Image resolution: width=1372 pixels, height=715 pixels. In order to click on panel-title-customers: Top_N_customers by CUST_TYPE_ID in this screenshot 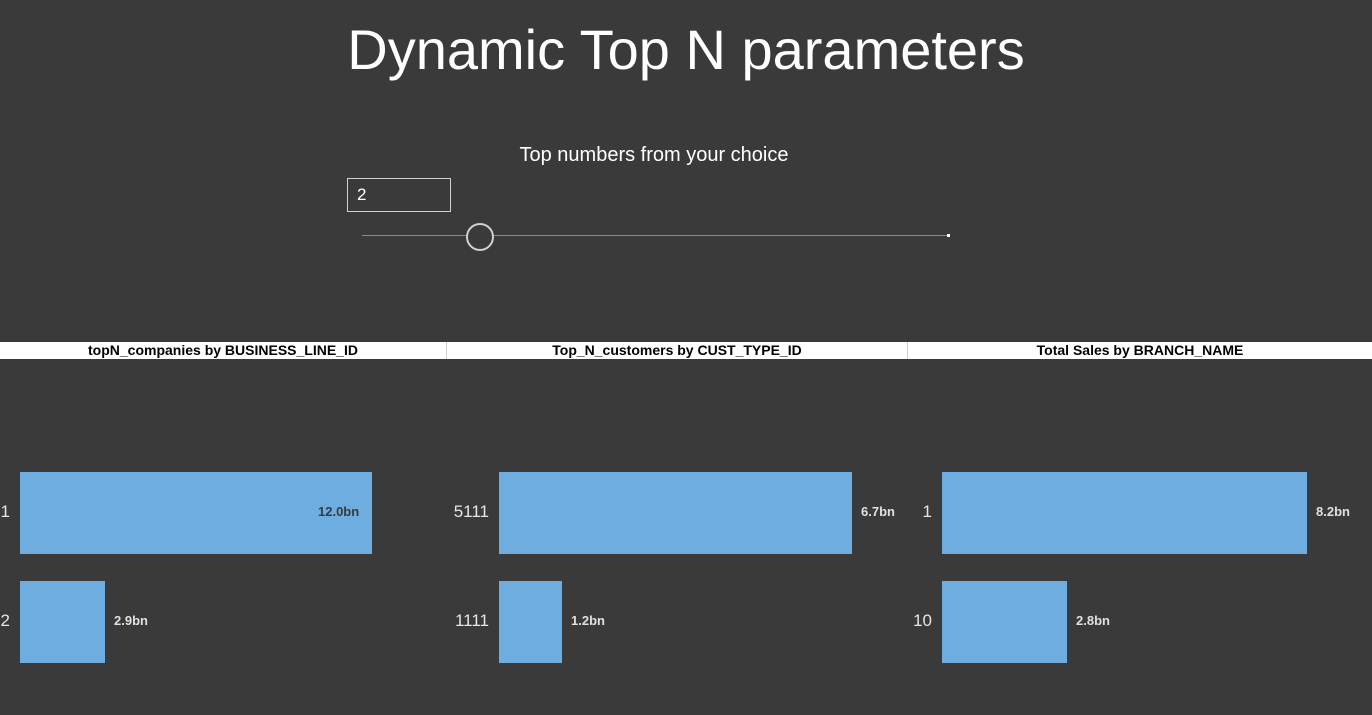, I will do `click(677, 350)`.